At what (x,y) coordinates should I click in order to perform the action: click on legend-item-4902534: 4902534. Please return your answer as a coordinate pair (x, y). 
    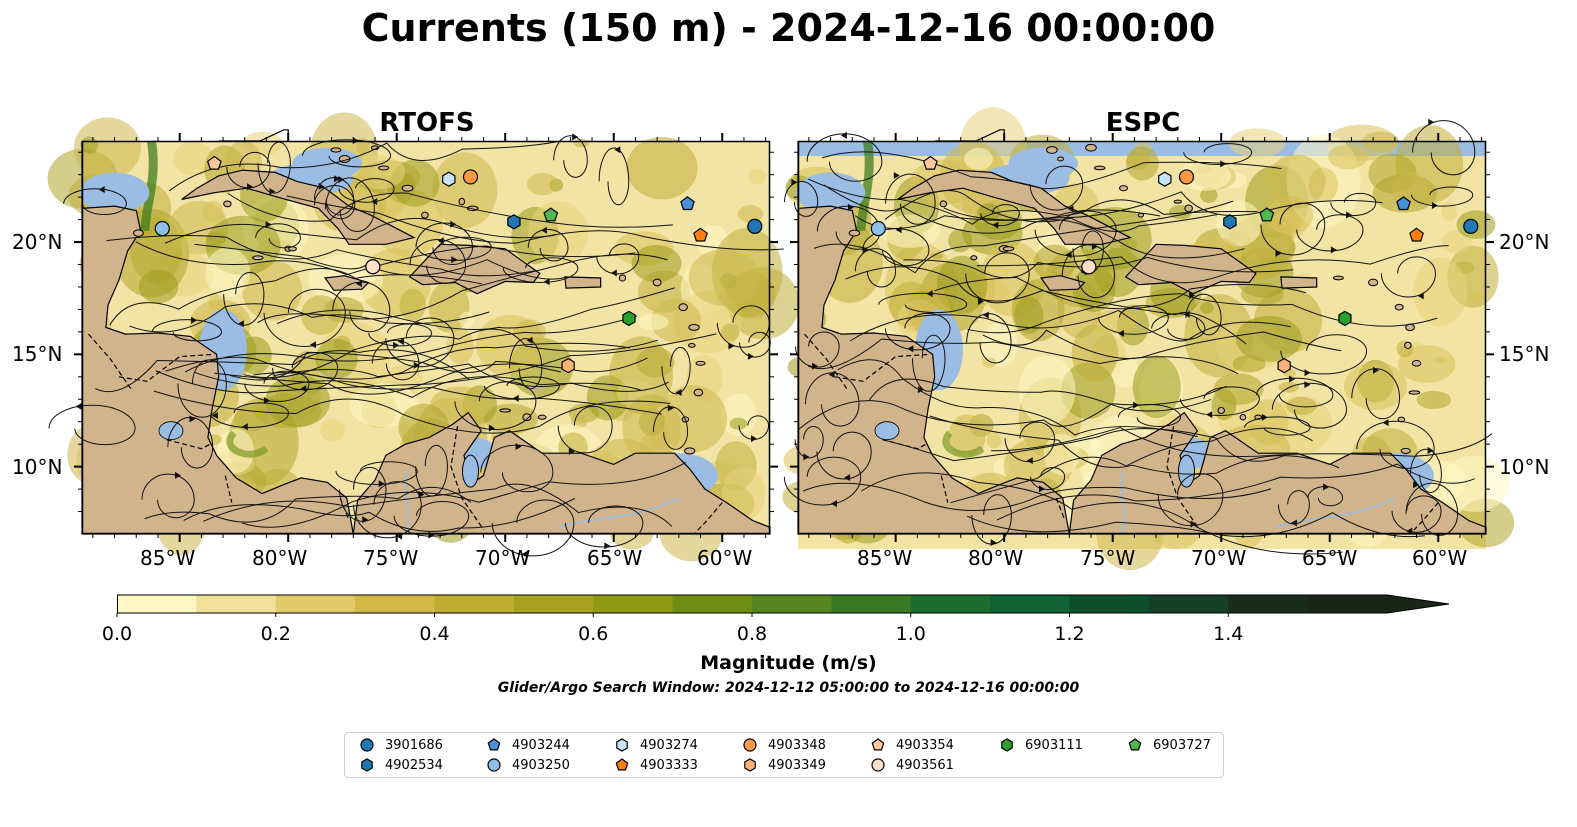
    Looking at the image, I should click on (401, 765).